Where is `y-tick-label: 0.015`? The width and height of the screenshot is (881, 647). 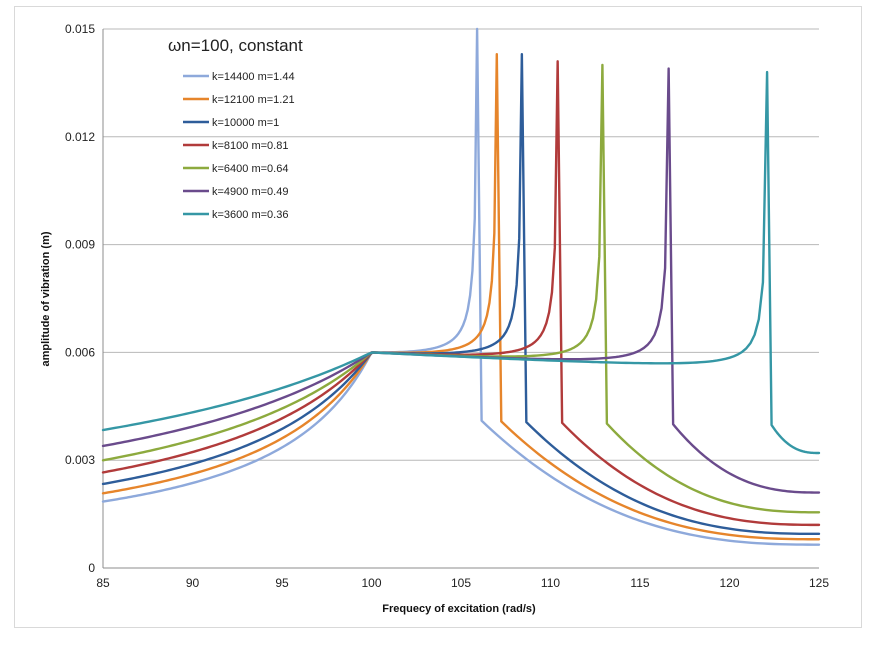 y-tick-label: 0.015 is located at coordinates (80, 29).